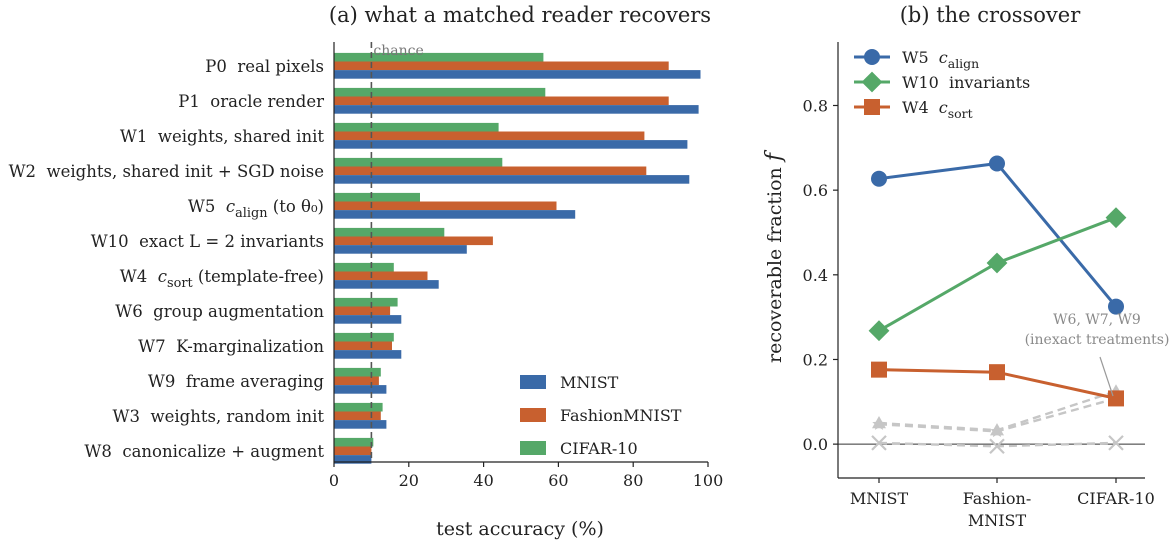 The width and height of the screenshot is (1175, 548). Describe the element at coordinates (166, 171) in the screenshot. I see `category-label-4: W2 weights, shared init + SGD noise` at that location.